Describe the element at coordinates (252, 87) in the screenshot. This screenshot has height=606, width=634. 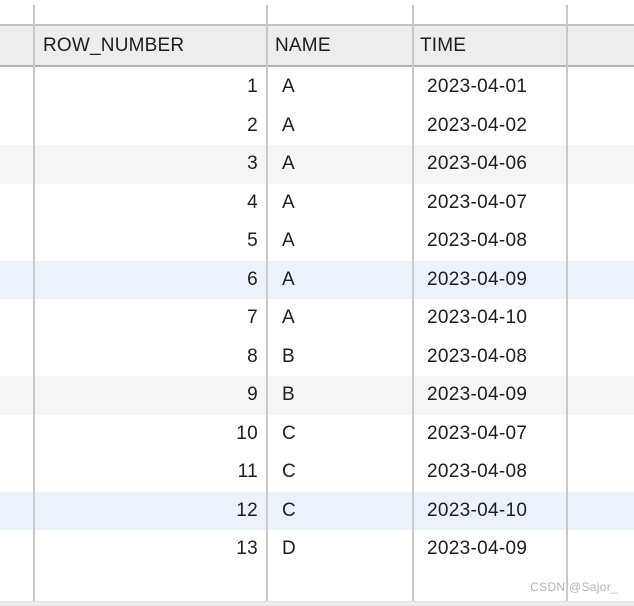
I see `cell-row-number: 1` at that location.